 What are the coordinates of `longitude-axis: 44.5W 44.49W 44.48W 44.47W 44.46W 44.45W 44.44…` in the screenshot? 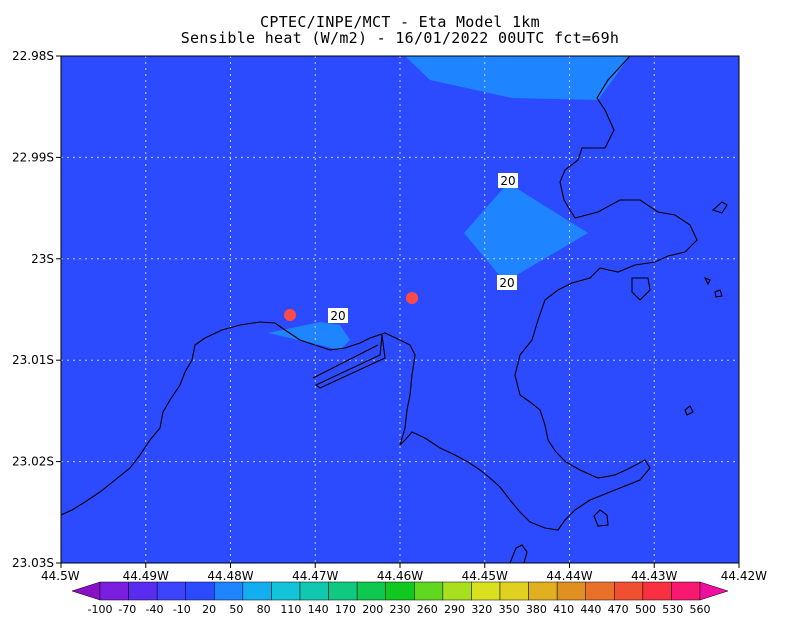 It's located at (404, 573).